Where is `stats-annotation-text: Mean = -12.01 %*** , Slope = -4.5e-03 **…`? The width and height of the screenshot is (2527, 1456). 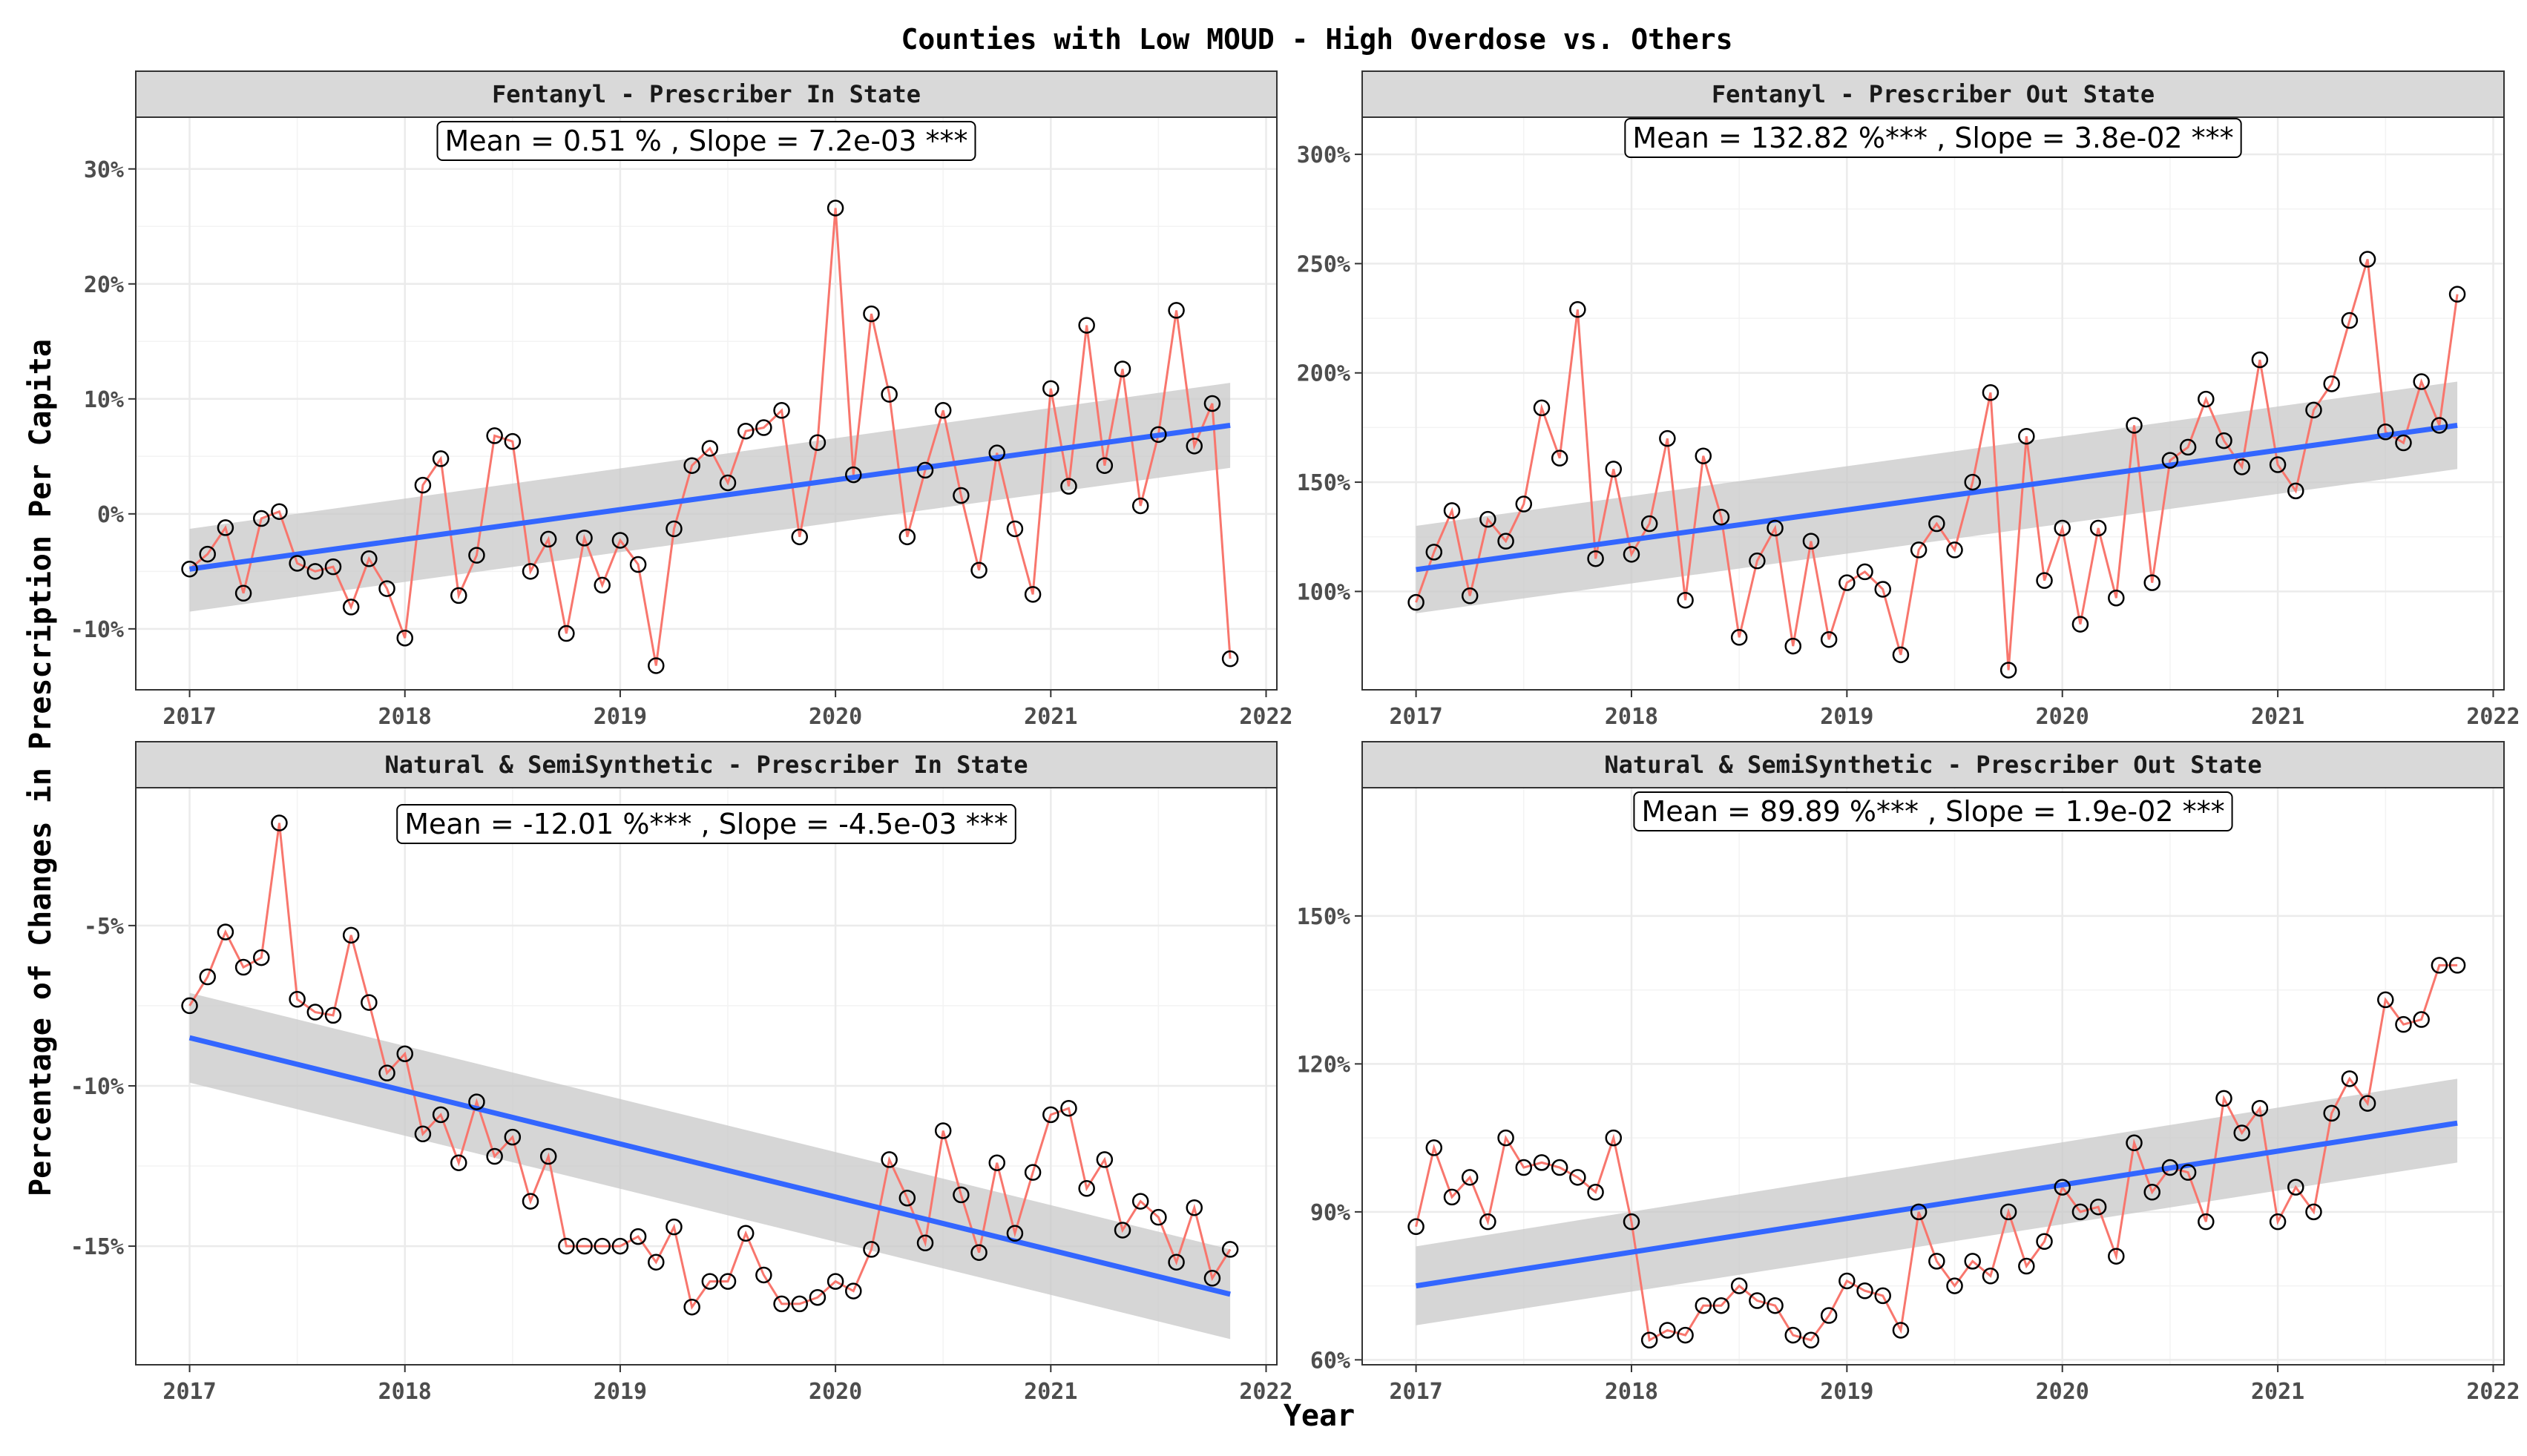 stats-annotation-text: Mean = -12.01 %*** , Slope = -4.5e-03 **… is located at coordinates (706, 824).